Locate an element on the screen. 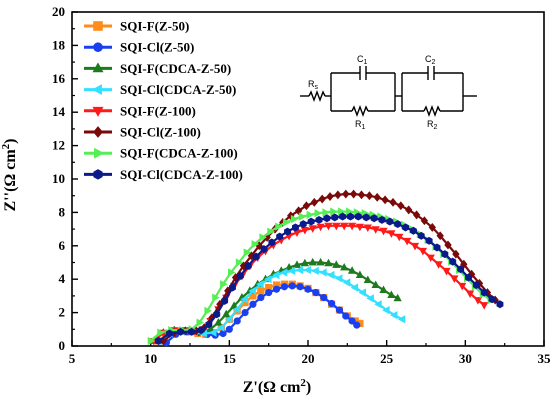  legend-label: SQI-Cl(CDCA-Z-100) is located at coordinates (181, 174).